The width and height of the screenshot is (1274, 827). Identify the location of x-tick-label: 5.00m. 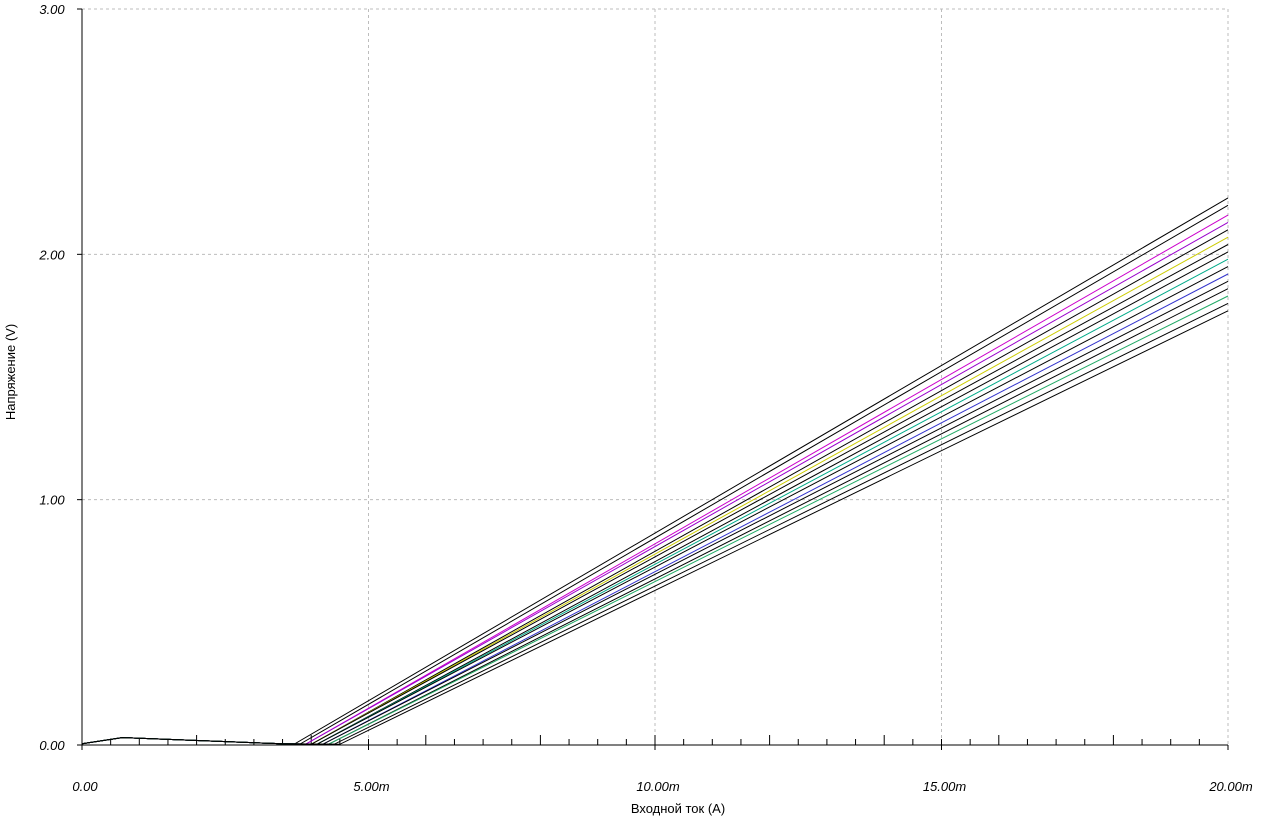
(371, 786).